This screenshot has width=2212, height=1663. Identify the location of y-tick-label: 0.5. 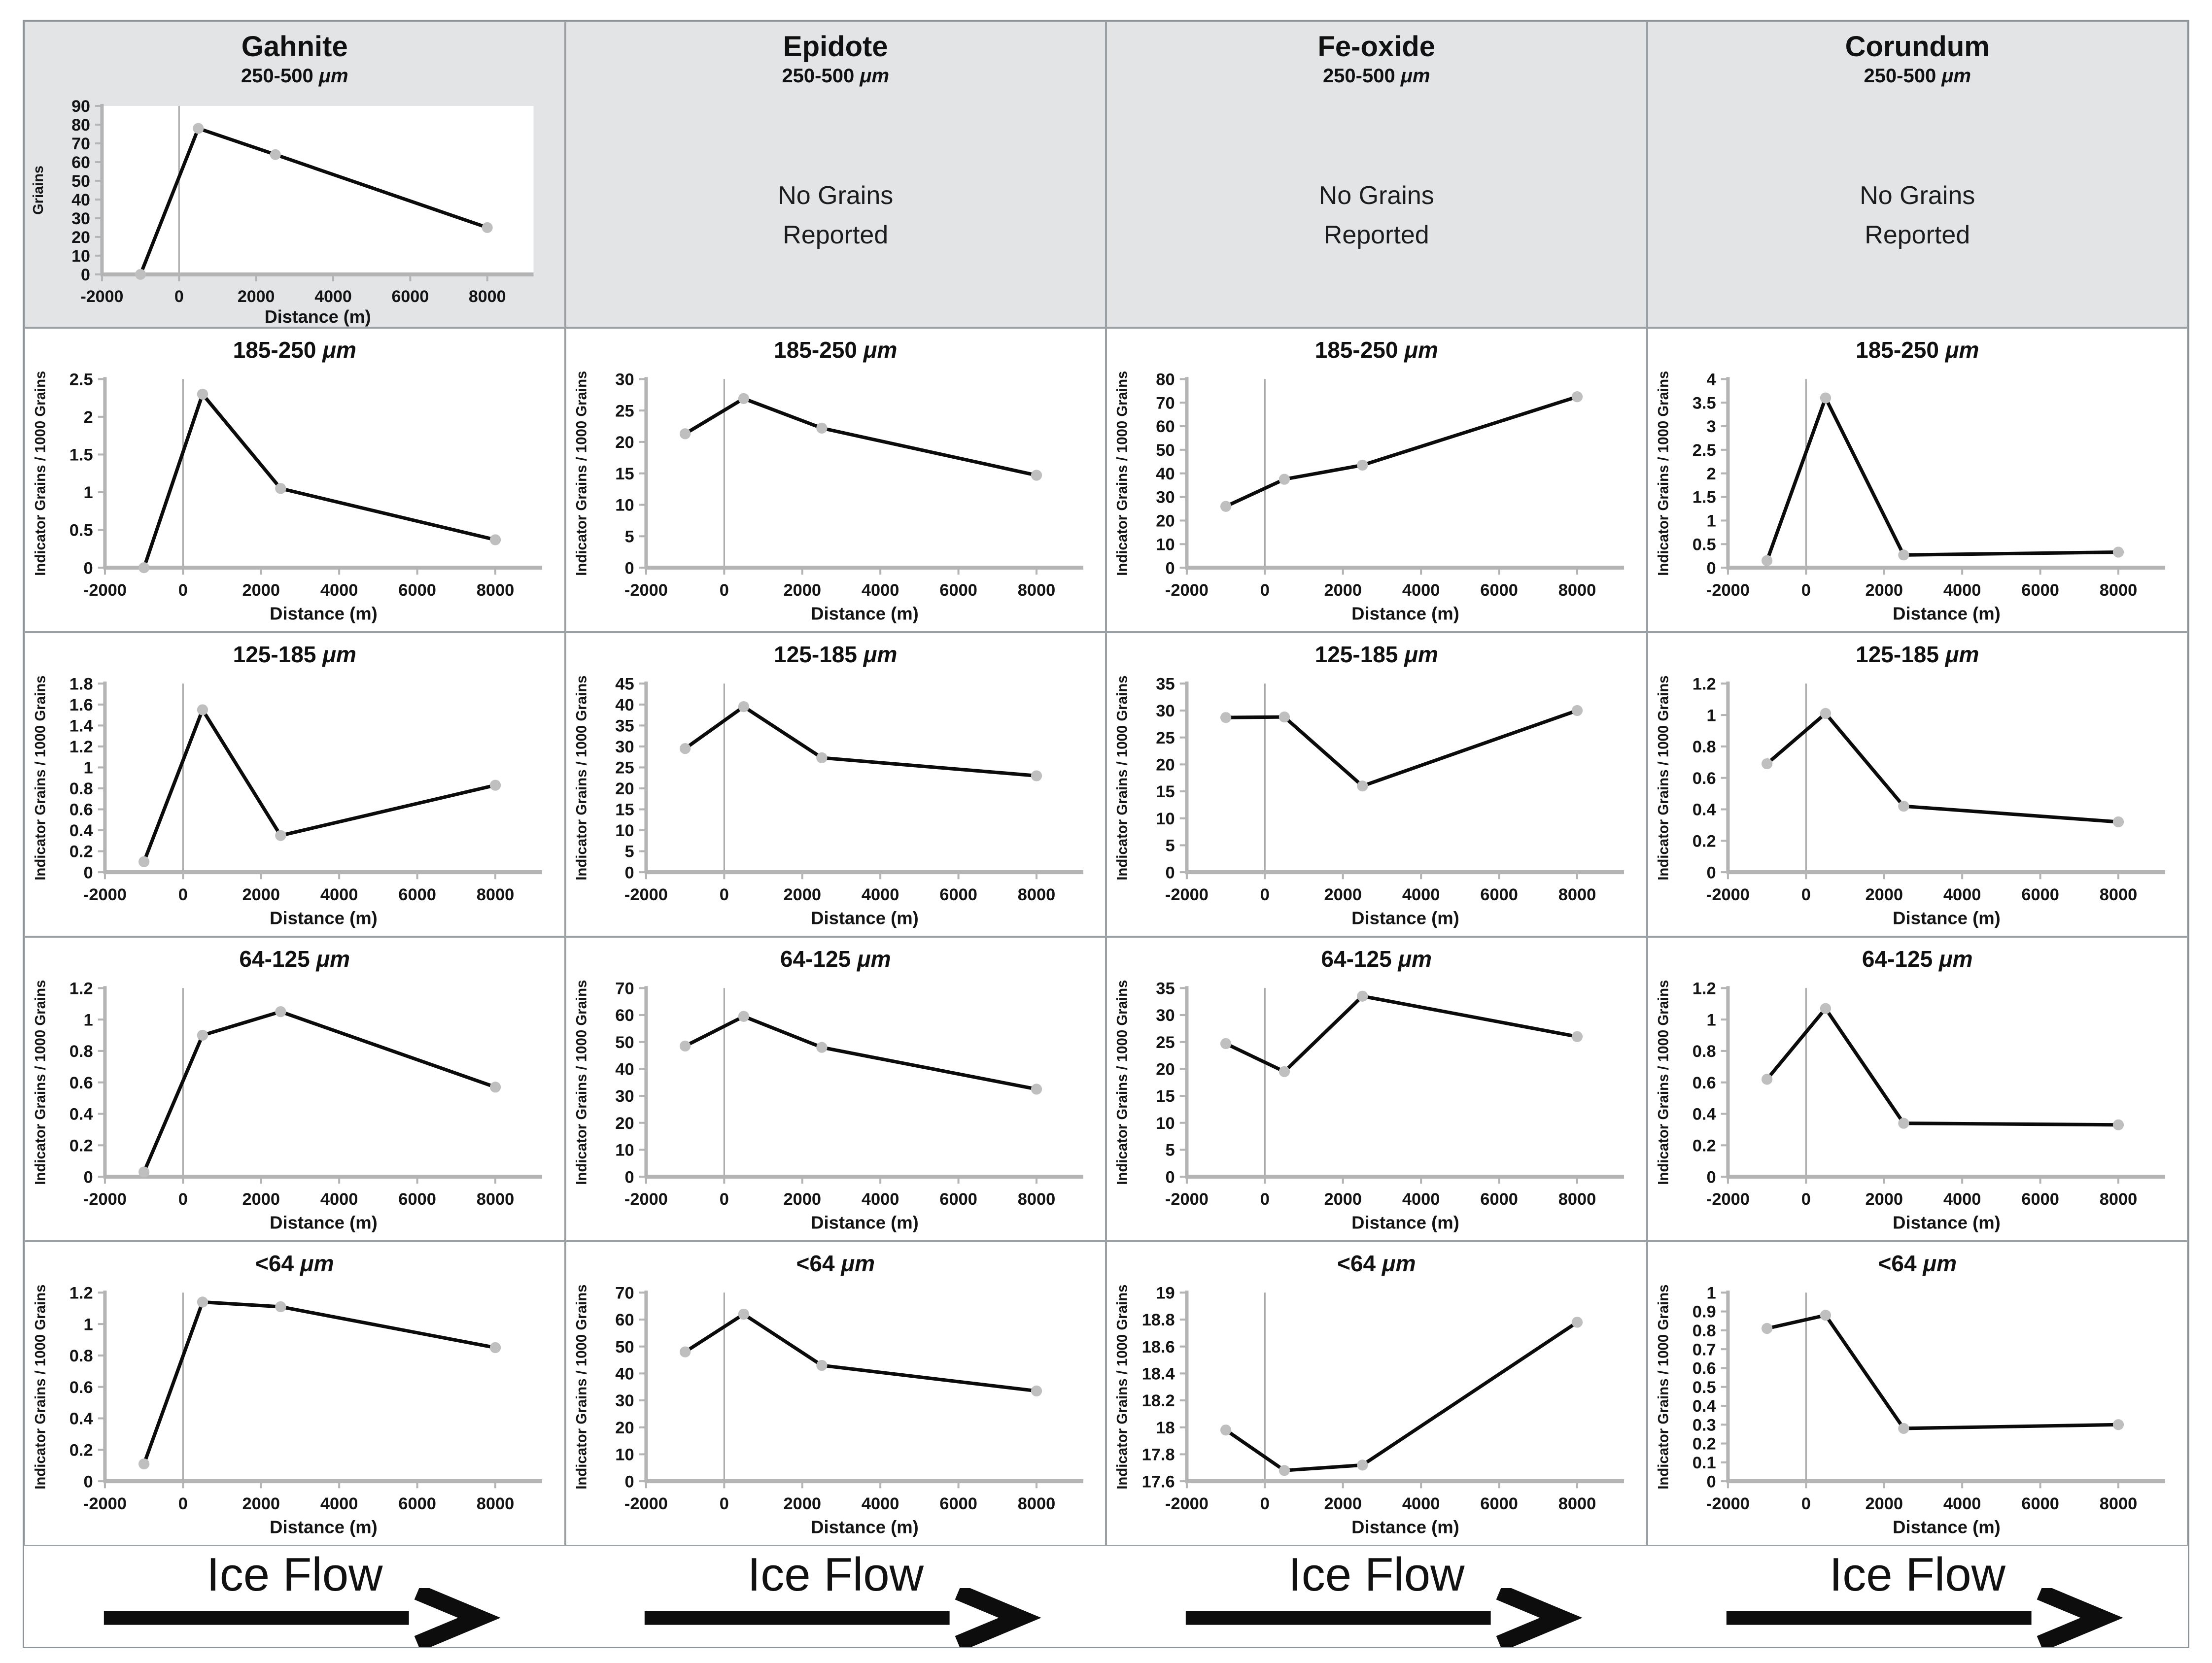
(1704, 545).